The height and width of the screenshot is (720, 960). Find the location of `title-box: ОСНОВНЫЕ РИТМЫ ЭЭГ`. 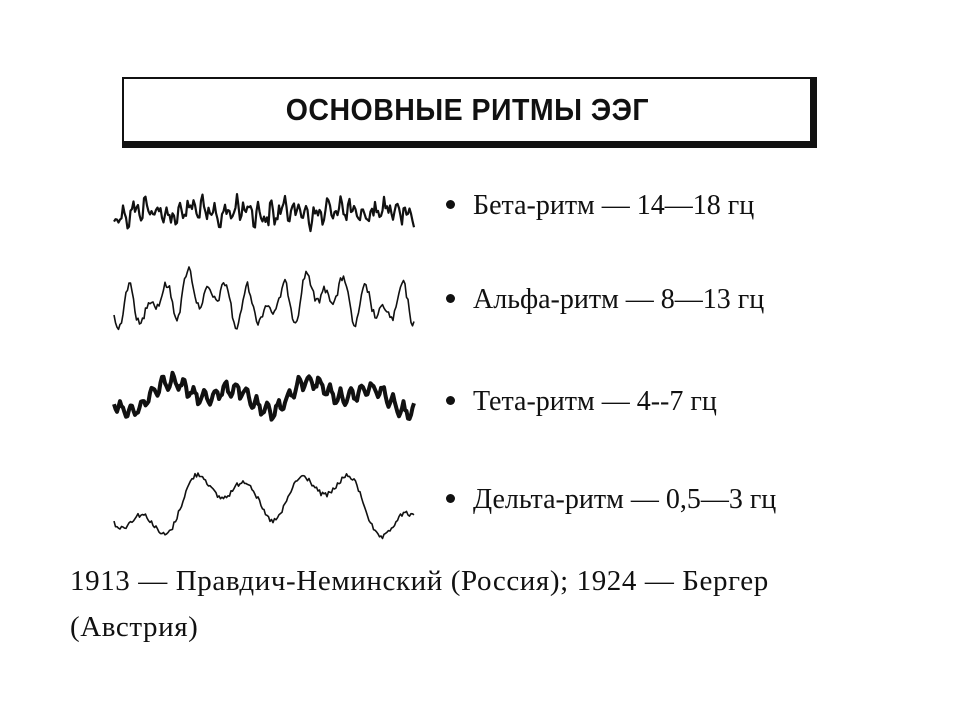

title-box: ОСНОВНЫЕ РИТМЫ ЭЭГ is located at coordinates (469, 112).